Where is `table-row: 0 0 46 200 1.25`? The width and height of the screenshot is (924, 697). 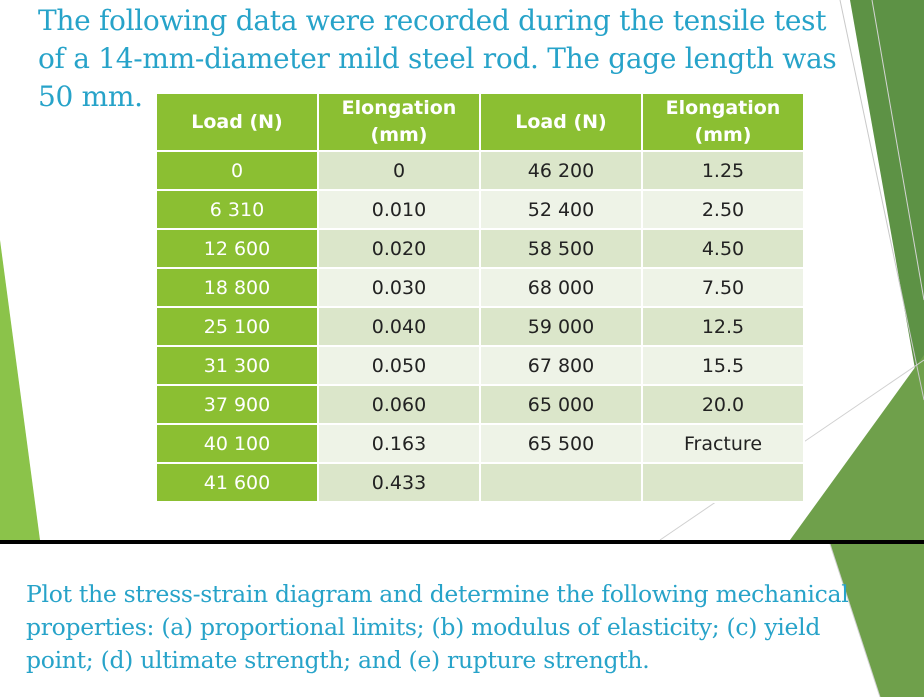
table-row: 0 0 46 200 1.25 is located at coordinates (480, 170).